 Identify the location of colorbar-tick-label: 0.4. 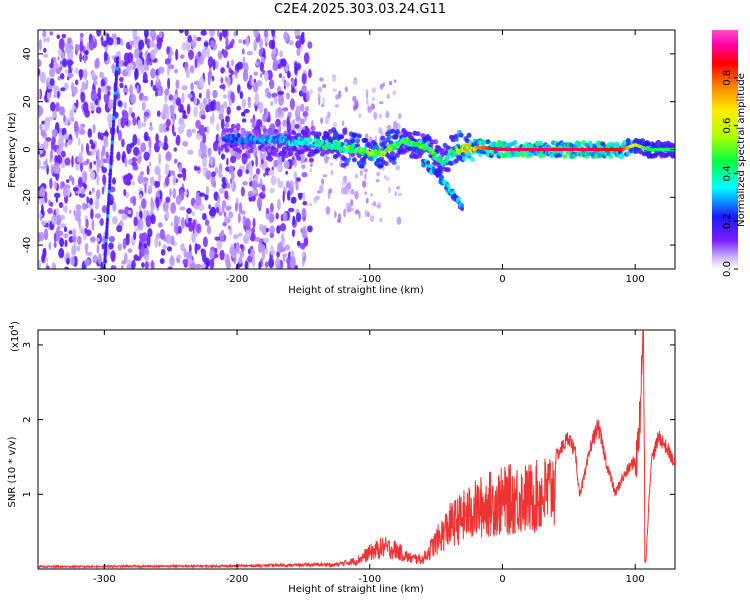
(727, 173).